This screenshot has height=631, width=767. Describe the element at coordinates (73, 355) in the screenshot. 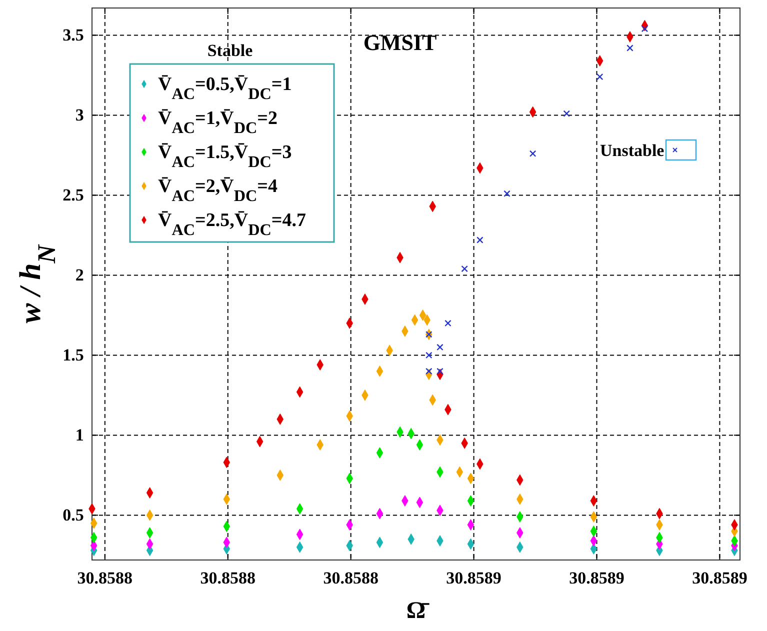

I see `y-tick-label: 1.5` at that location.